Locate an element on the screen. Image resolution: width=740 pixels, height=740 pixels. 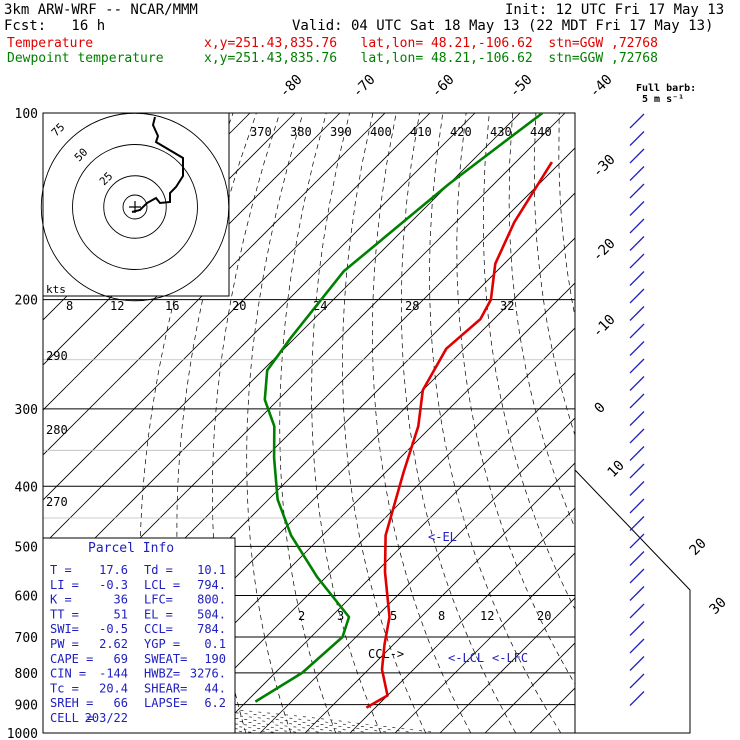
pressure-tick-label: 1000 is located at coordinates (22, 733).